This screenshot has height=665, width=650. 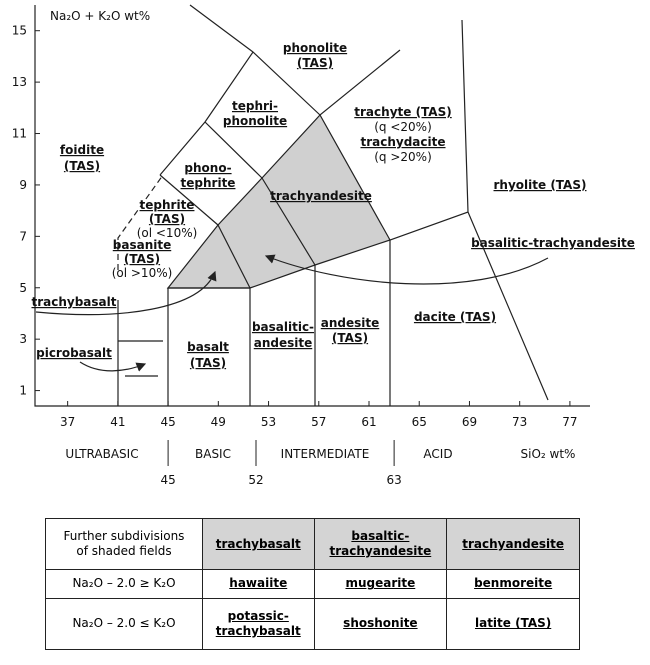 I want to click on x-tick-label: 61, so click(x=368, y=422).